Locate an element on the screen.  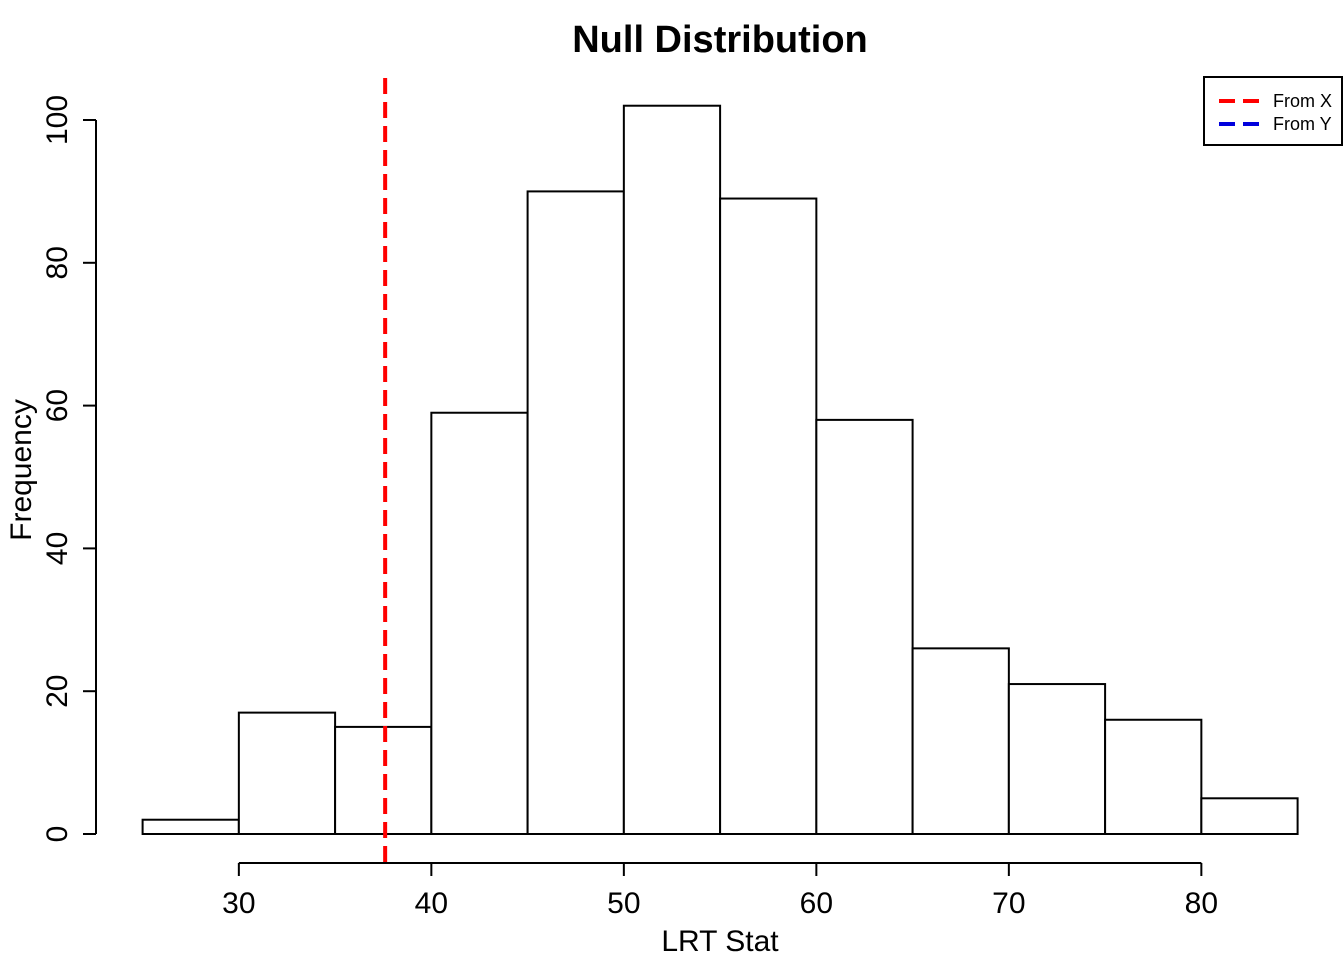
x-axis: 30 40 50 60 70 80 is located at coordinates (720, 891).